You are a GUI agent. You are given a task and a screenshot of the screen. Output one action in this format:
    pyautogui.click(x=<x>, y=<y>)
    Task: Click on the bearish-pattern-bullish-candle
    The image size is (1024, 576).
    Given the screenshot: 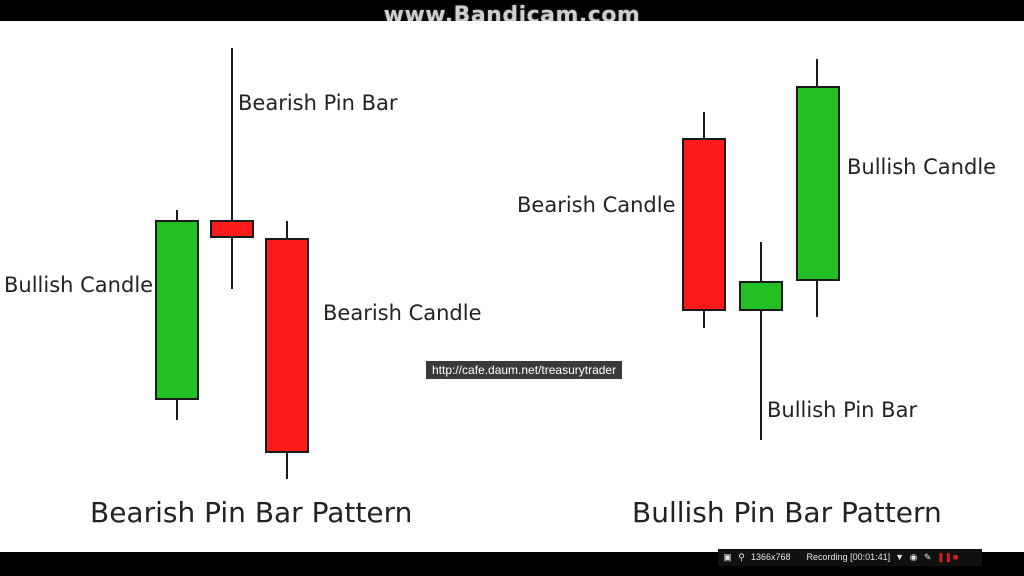 What is the action you would take?
    pyautogui.click(x=177, y=315)
    